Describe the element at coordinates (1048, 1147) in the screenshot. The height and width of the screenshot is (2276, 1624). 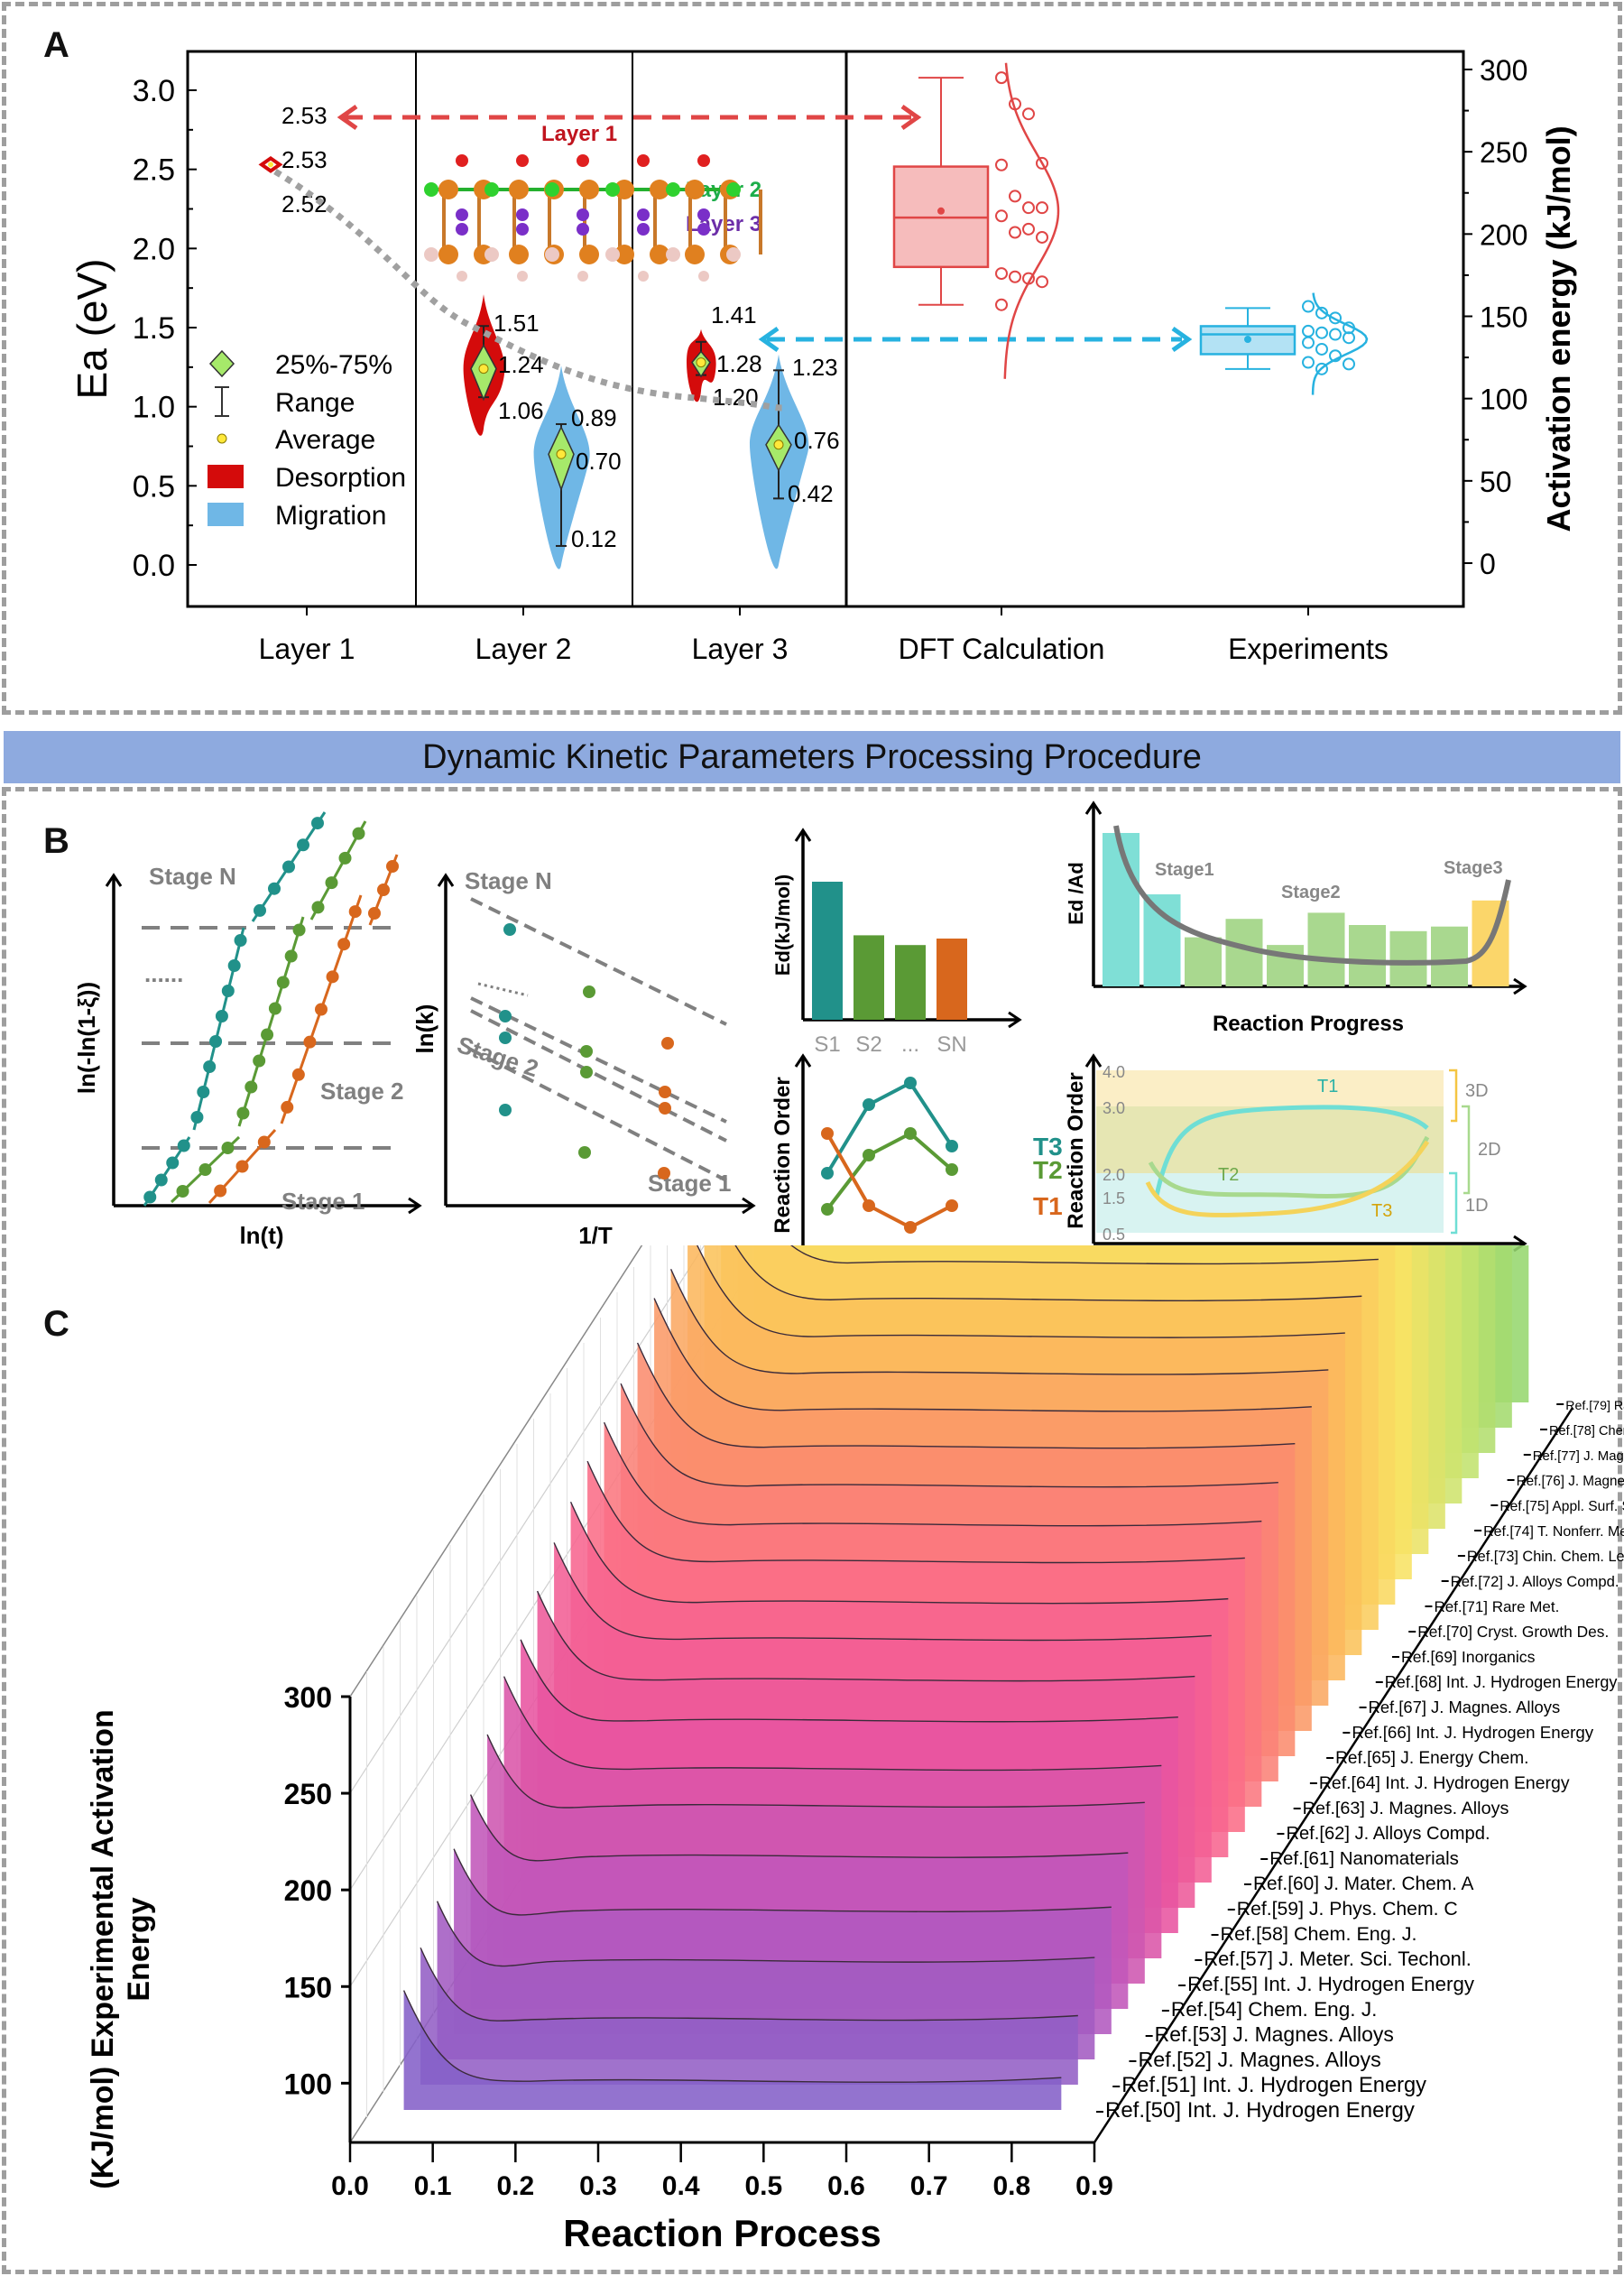
I see `series-label: T3` at that location.